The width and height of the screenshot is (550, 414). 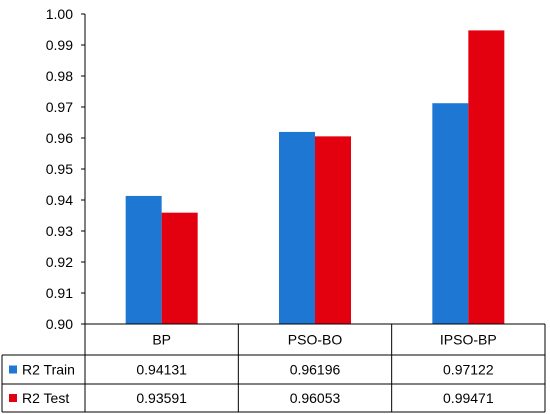 What do you see at coordinates (161, 370) in the screenshot?
I see `table-cell-value: 0.94131` at bounding box center [161, 370].